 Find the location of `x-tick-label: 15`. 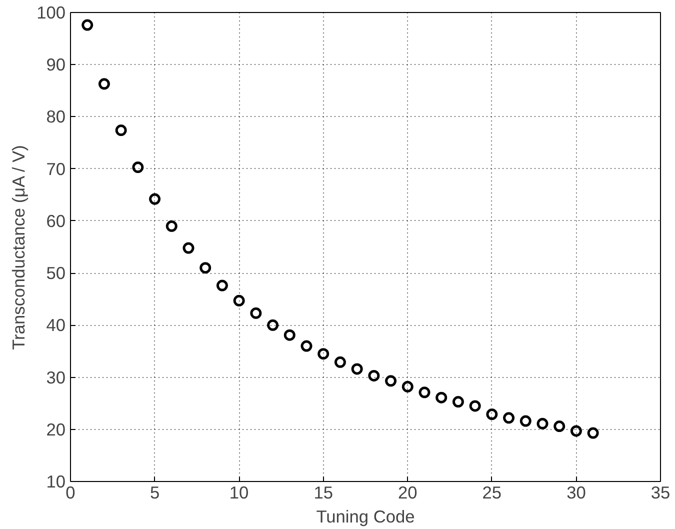

x-tick-label: 15 is located at coordinates (323, 492).